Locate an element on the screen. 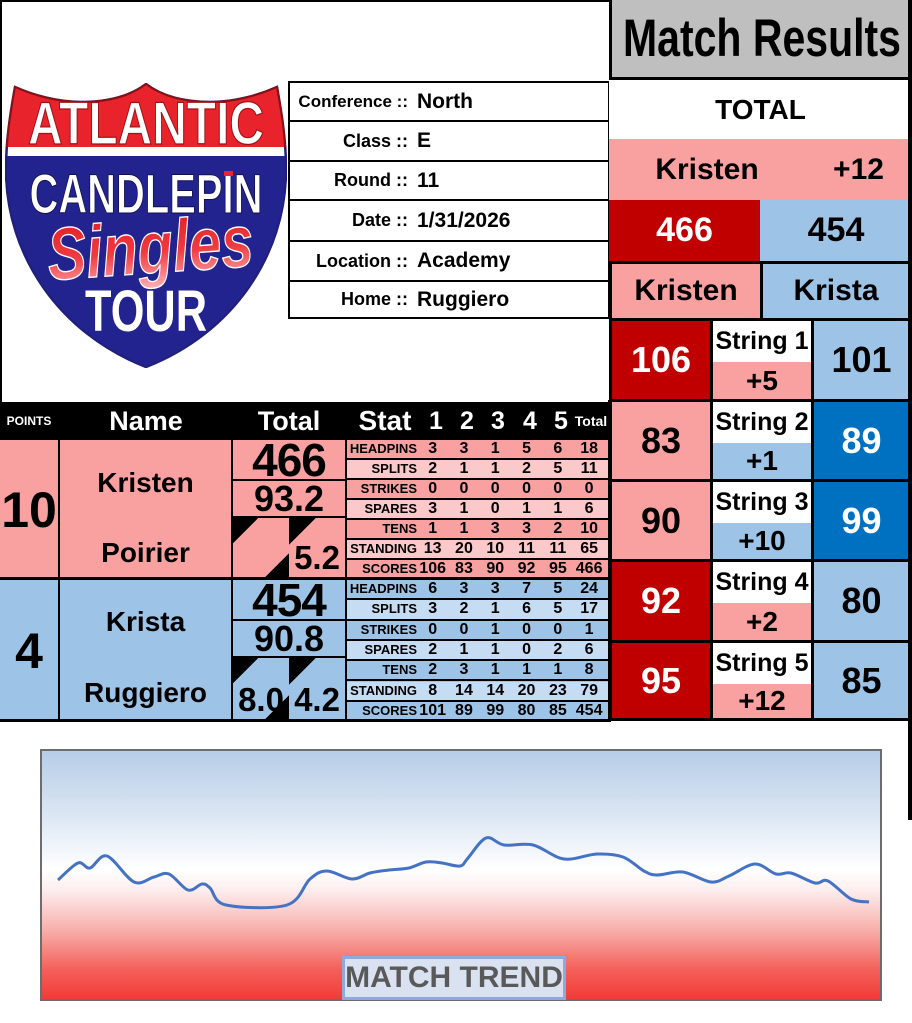 Image resolution: width=912 pixels, height=1023 pixels. svg-text: ATLANTIC is located at coordinates (146, 123).